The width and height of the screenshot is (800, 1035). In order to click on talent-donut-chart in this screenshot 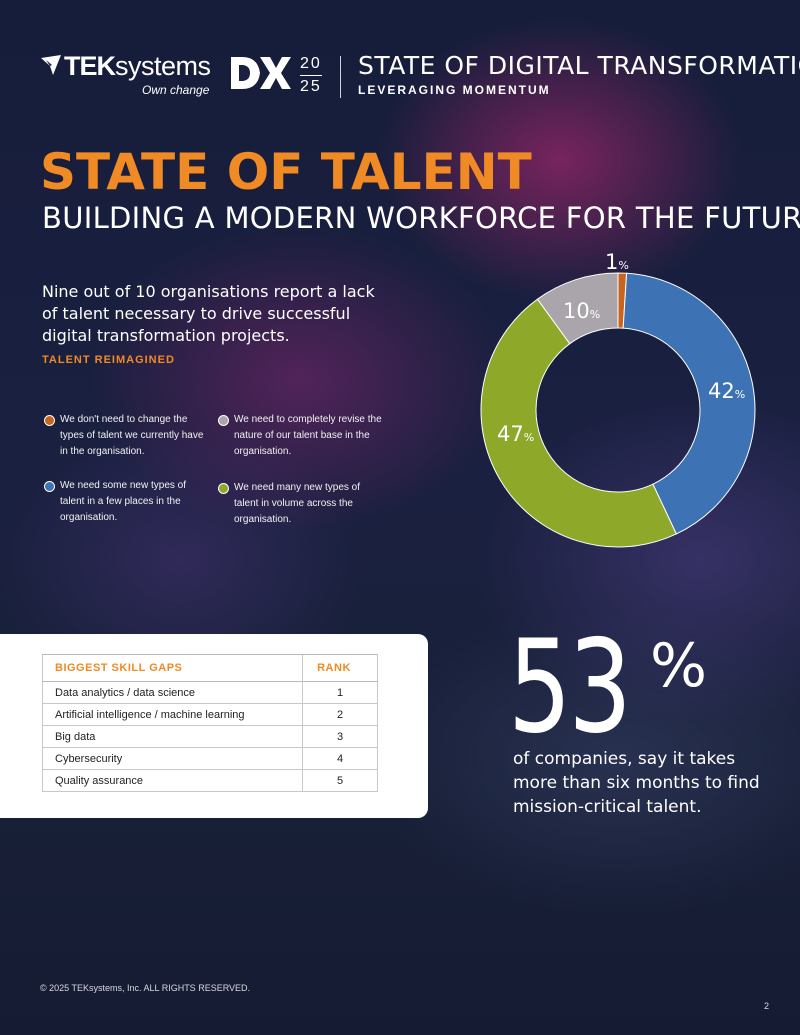, I will do `click(618, 410)`.